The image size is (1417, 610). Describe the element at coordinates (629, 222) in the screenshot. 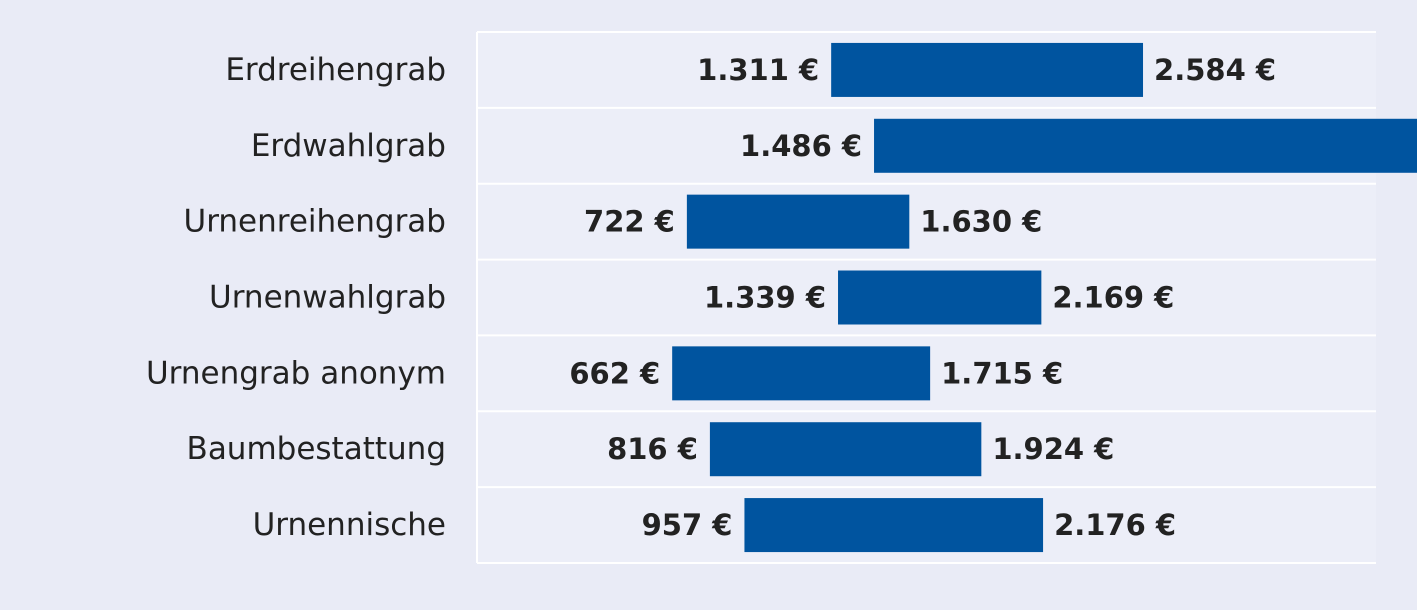

I see `min-value-label: 722 €` at that location.